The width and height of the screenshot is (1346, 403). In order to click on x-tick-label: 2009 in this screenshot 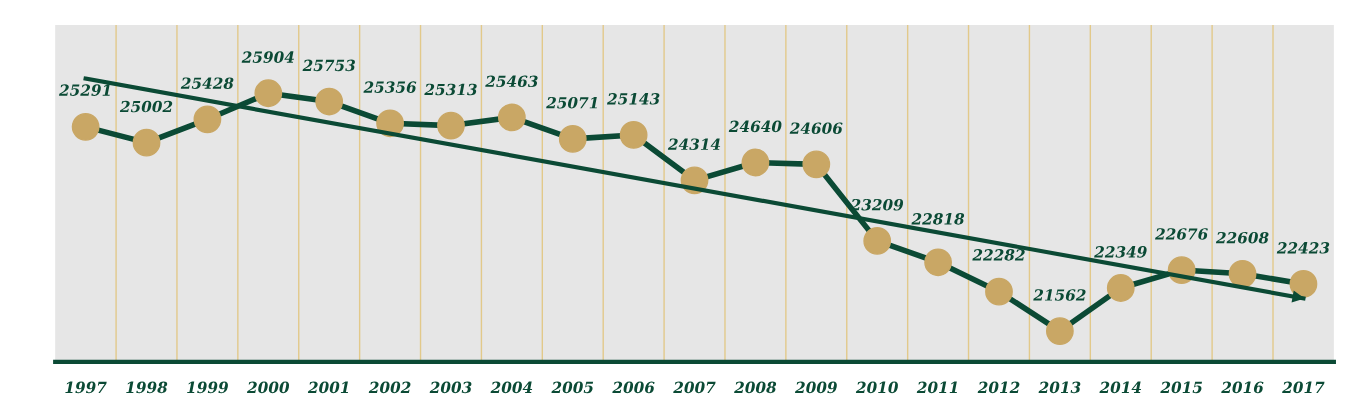, I will do `click(815, 387)`.